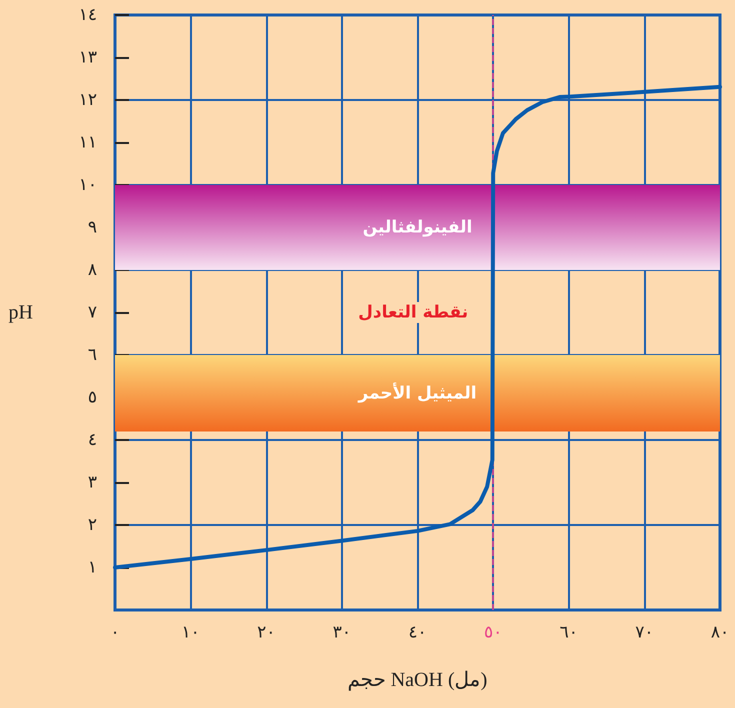 The height and width of the screenshot is (708, 735). I want to click on x-tick-label: ٣٠, so click(342, 632).